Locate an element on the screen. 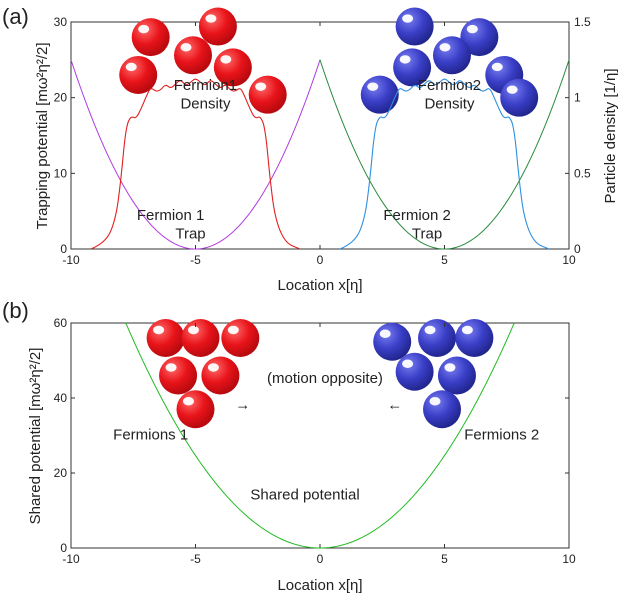 The height and width of the screenshot is (607, 641). y2-tick-label: 1 is located at coordinates (577, 98).